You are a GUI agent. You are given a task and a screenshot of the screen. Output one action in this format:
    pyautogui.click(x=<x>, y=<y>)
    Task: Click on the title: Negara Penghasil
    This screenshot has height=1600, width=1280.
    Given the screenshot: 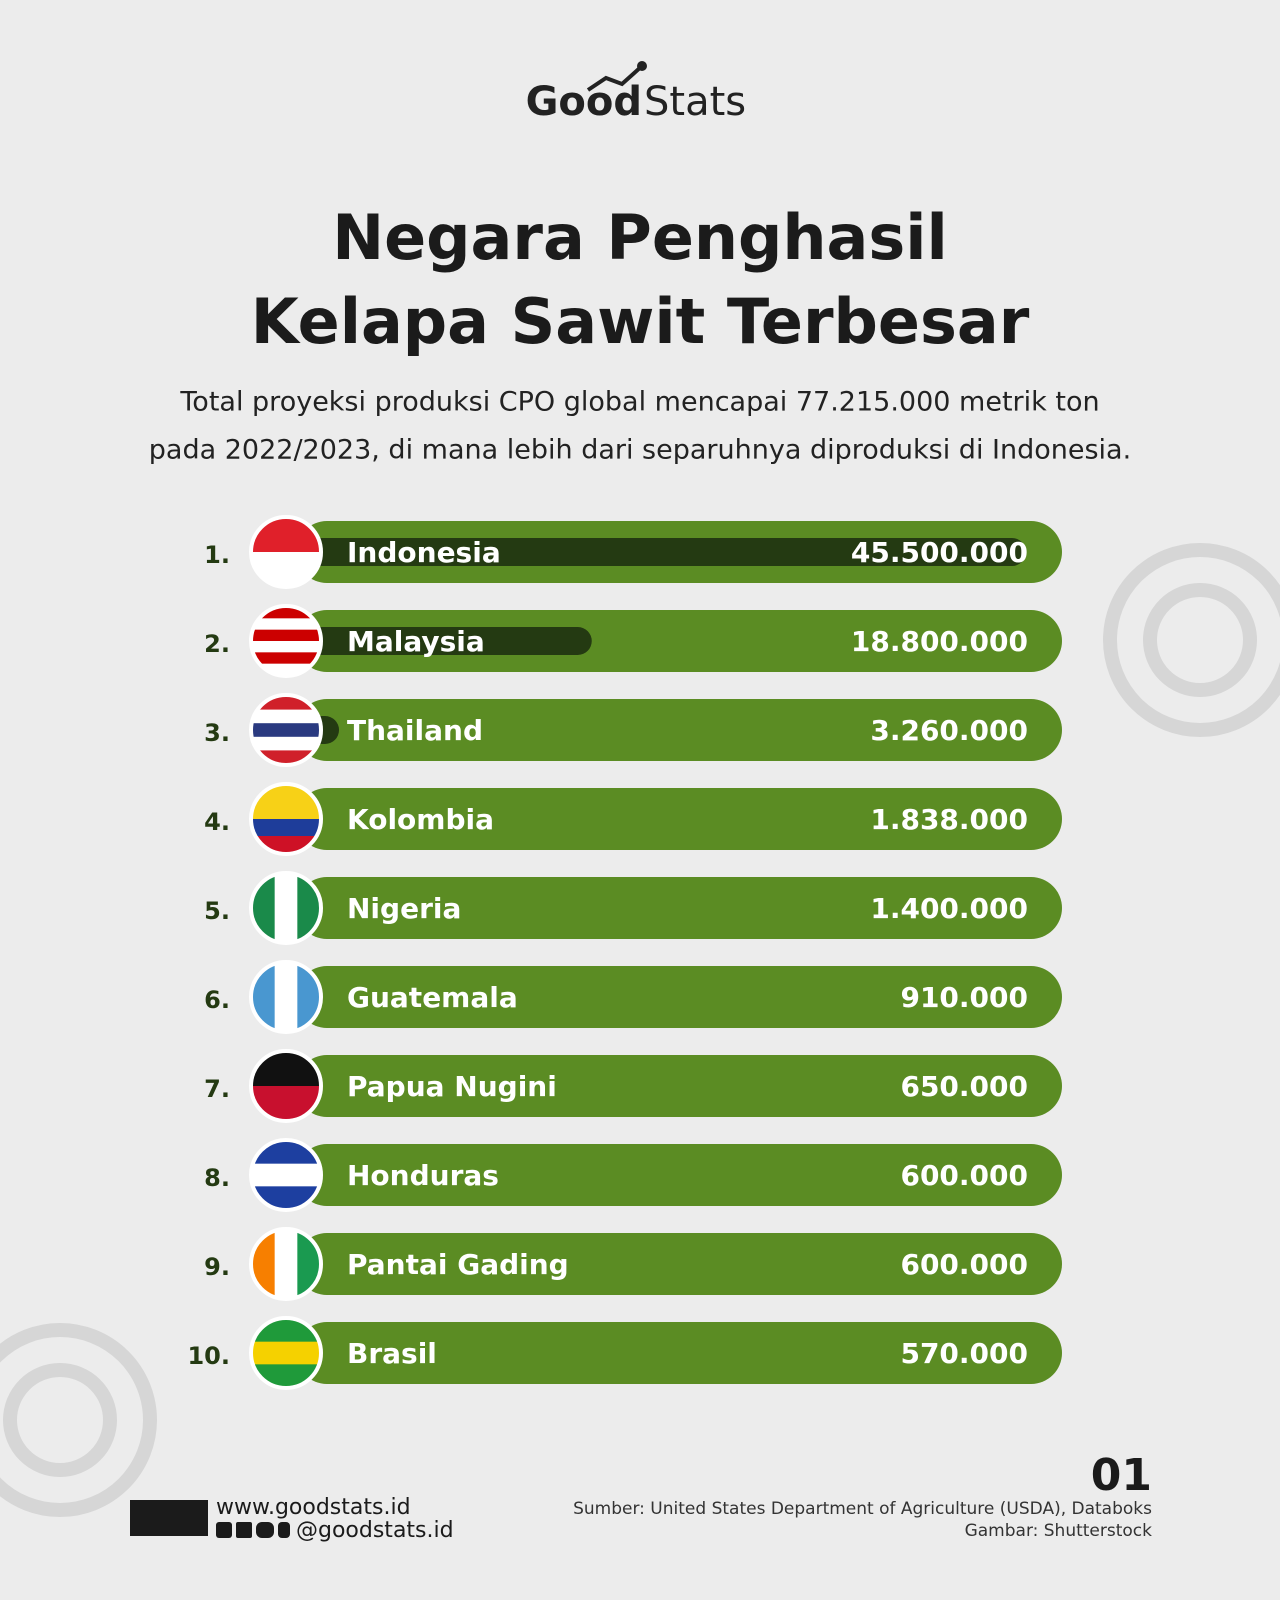 What is the action you would take?
    pyautogui.click(x=640, y=237)
    